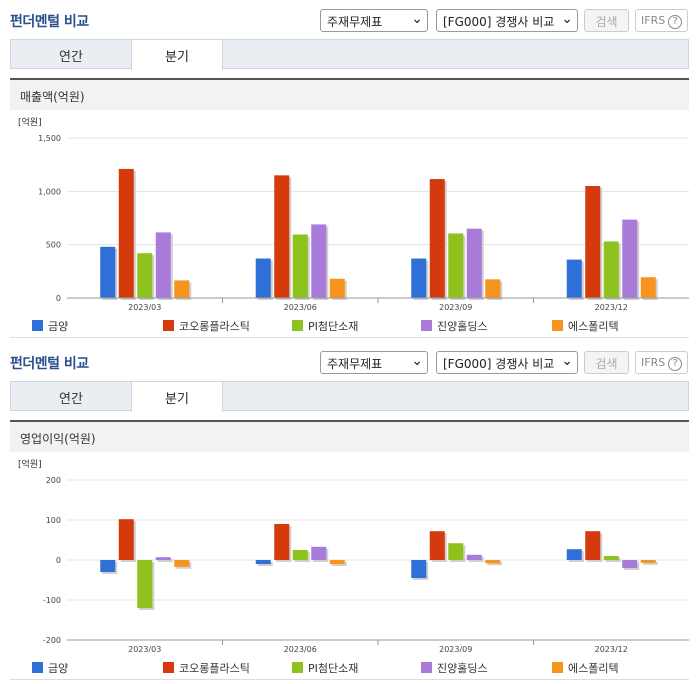 Image resolution: width=696 pixels, height=684 pixels. I want to click on chart-subtitle: 매출액(억원), so click(349, 94).